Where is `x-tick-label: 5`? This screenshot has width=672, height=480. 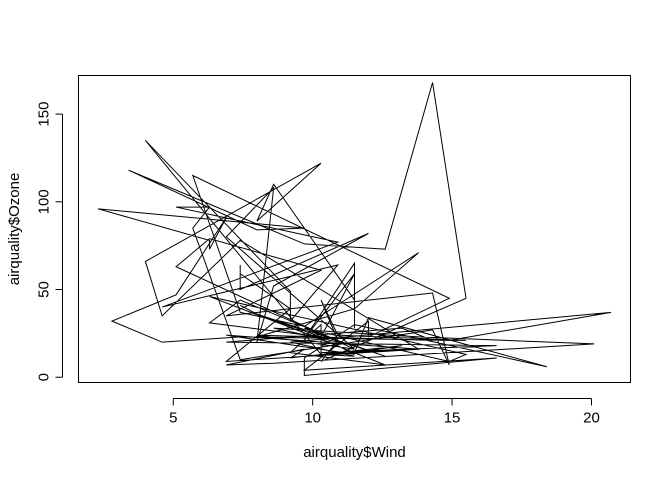 x-tick-label: 5 is located at coordinates (173, 418).